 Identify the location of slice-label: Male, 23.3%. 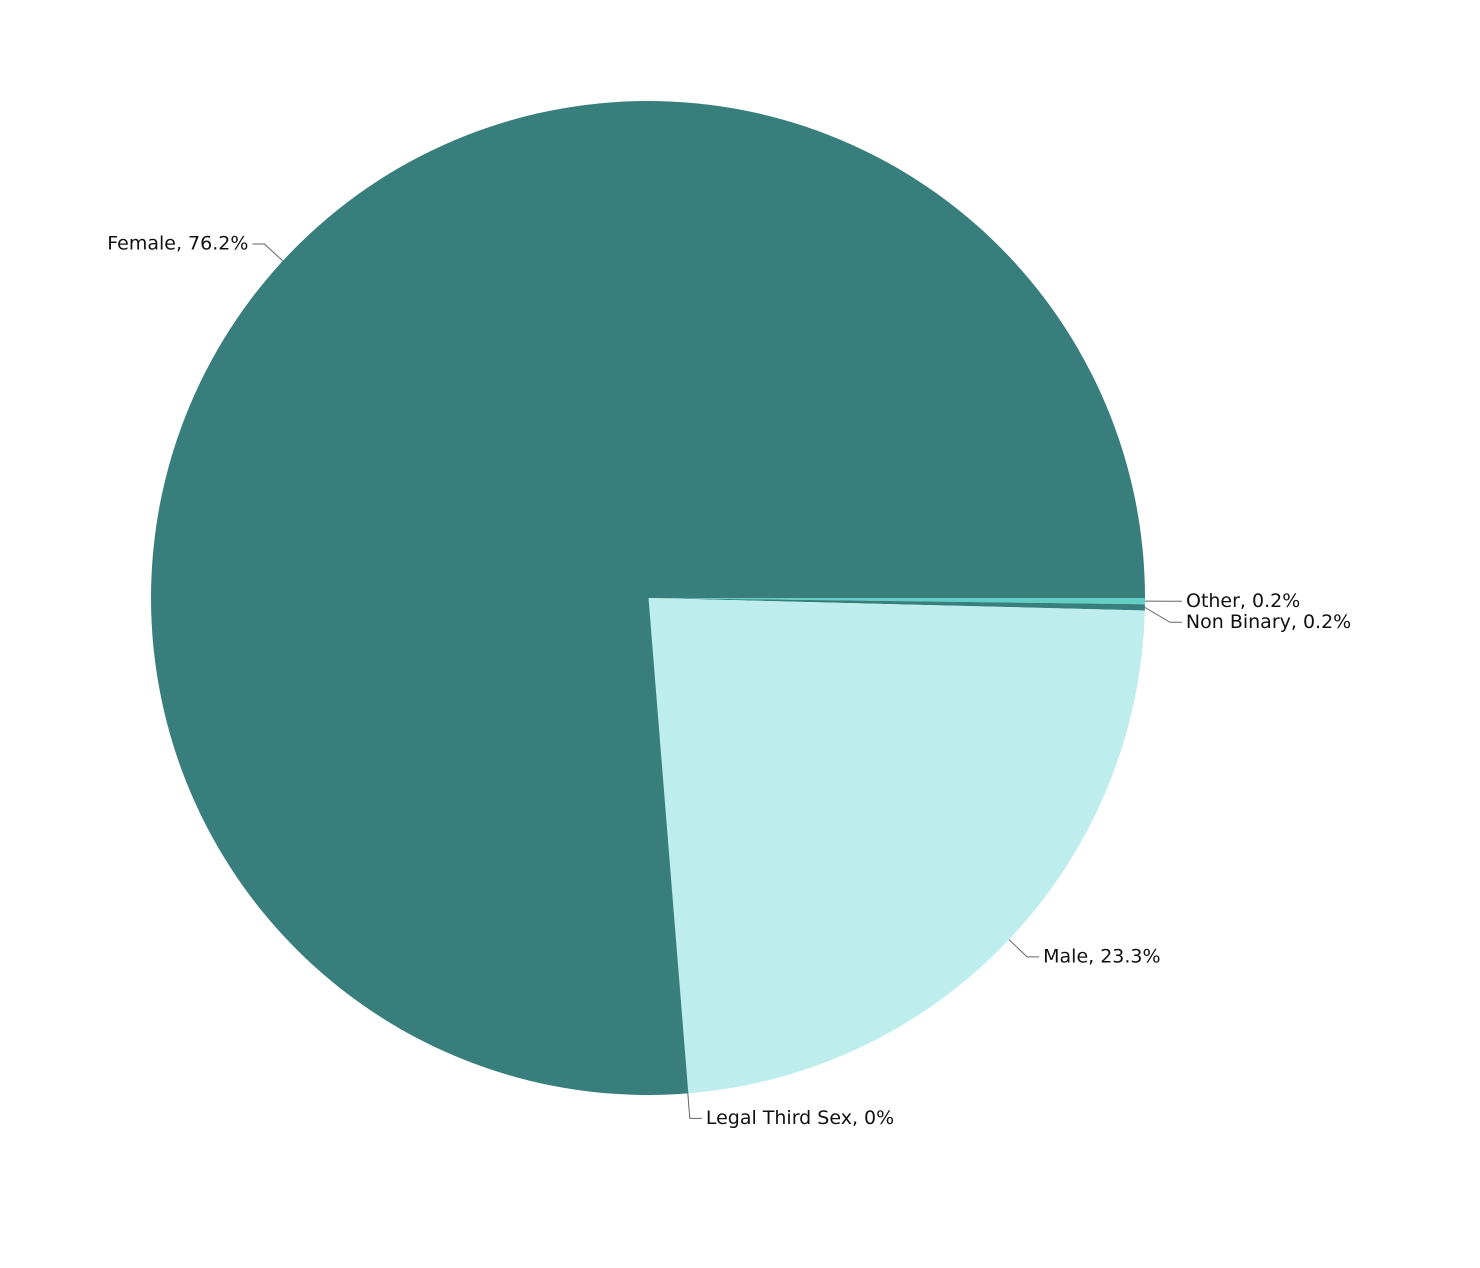
(1101, 956).